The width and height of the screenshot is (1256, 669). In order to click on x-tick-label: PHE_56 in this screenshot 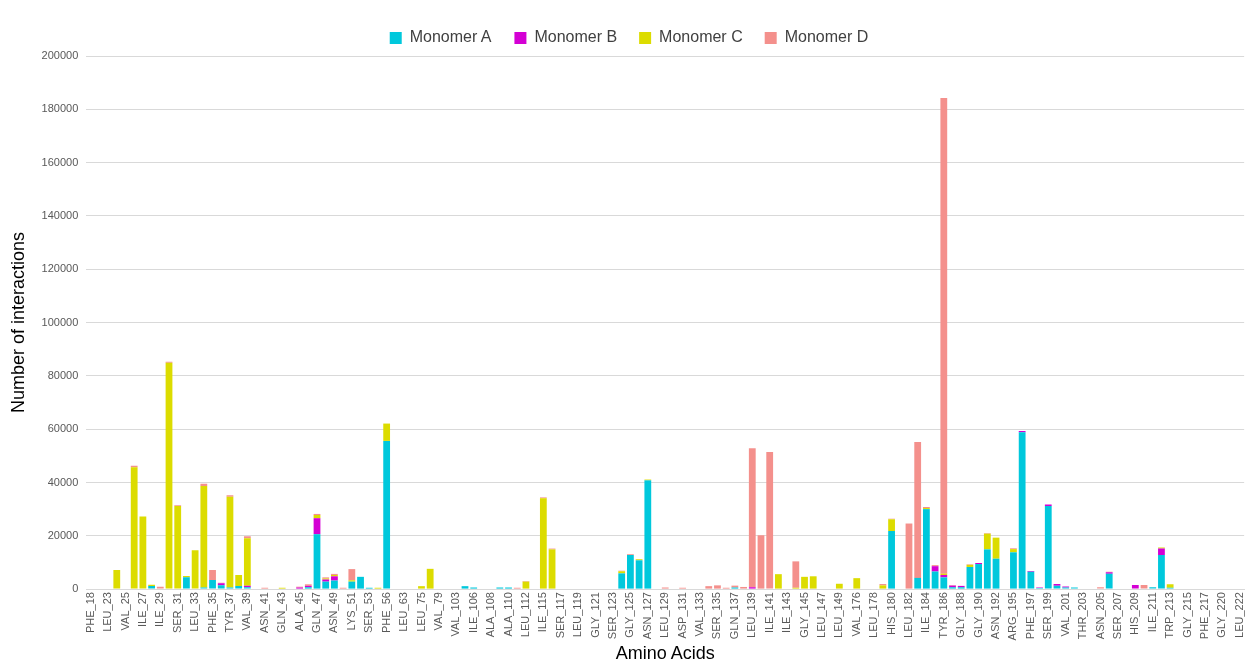, I will do `click(385, 613)`.